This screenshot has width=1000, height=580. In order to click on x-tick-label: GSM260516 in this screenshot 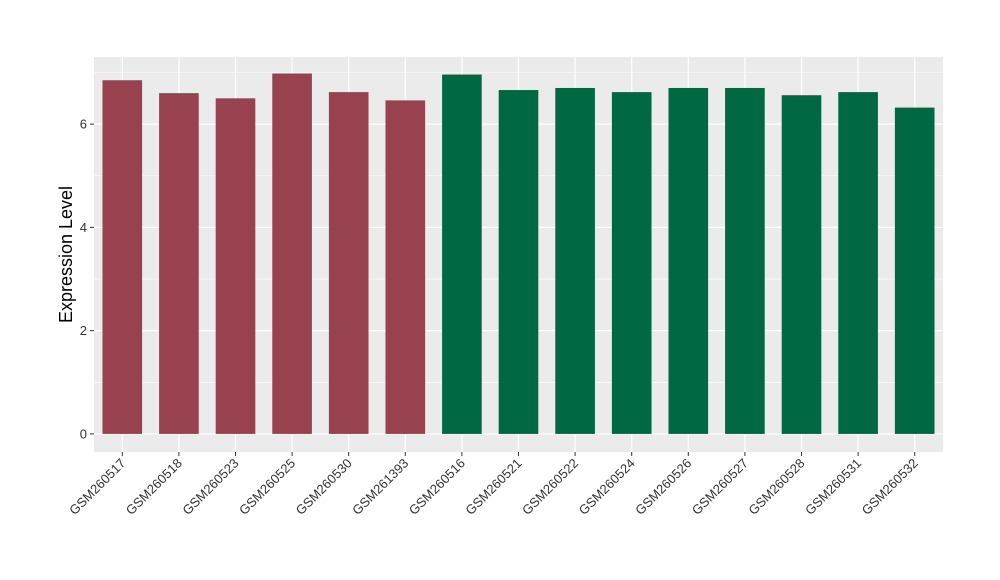, I will do `click(437, 487)`.